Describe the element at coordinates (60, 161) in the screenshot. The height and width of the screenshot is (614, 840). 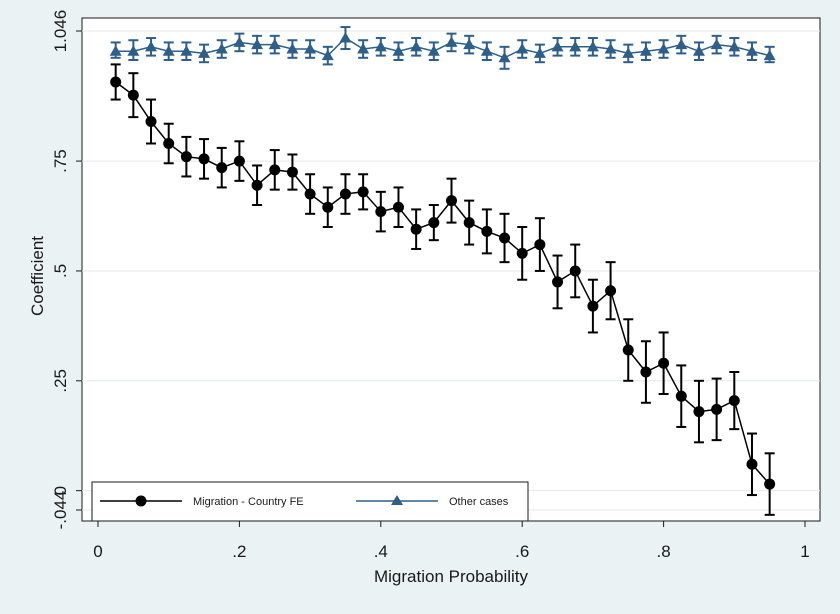
I see `y-tick-label-4: .75` at that location.